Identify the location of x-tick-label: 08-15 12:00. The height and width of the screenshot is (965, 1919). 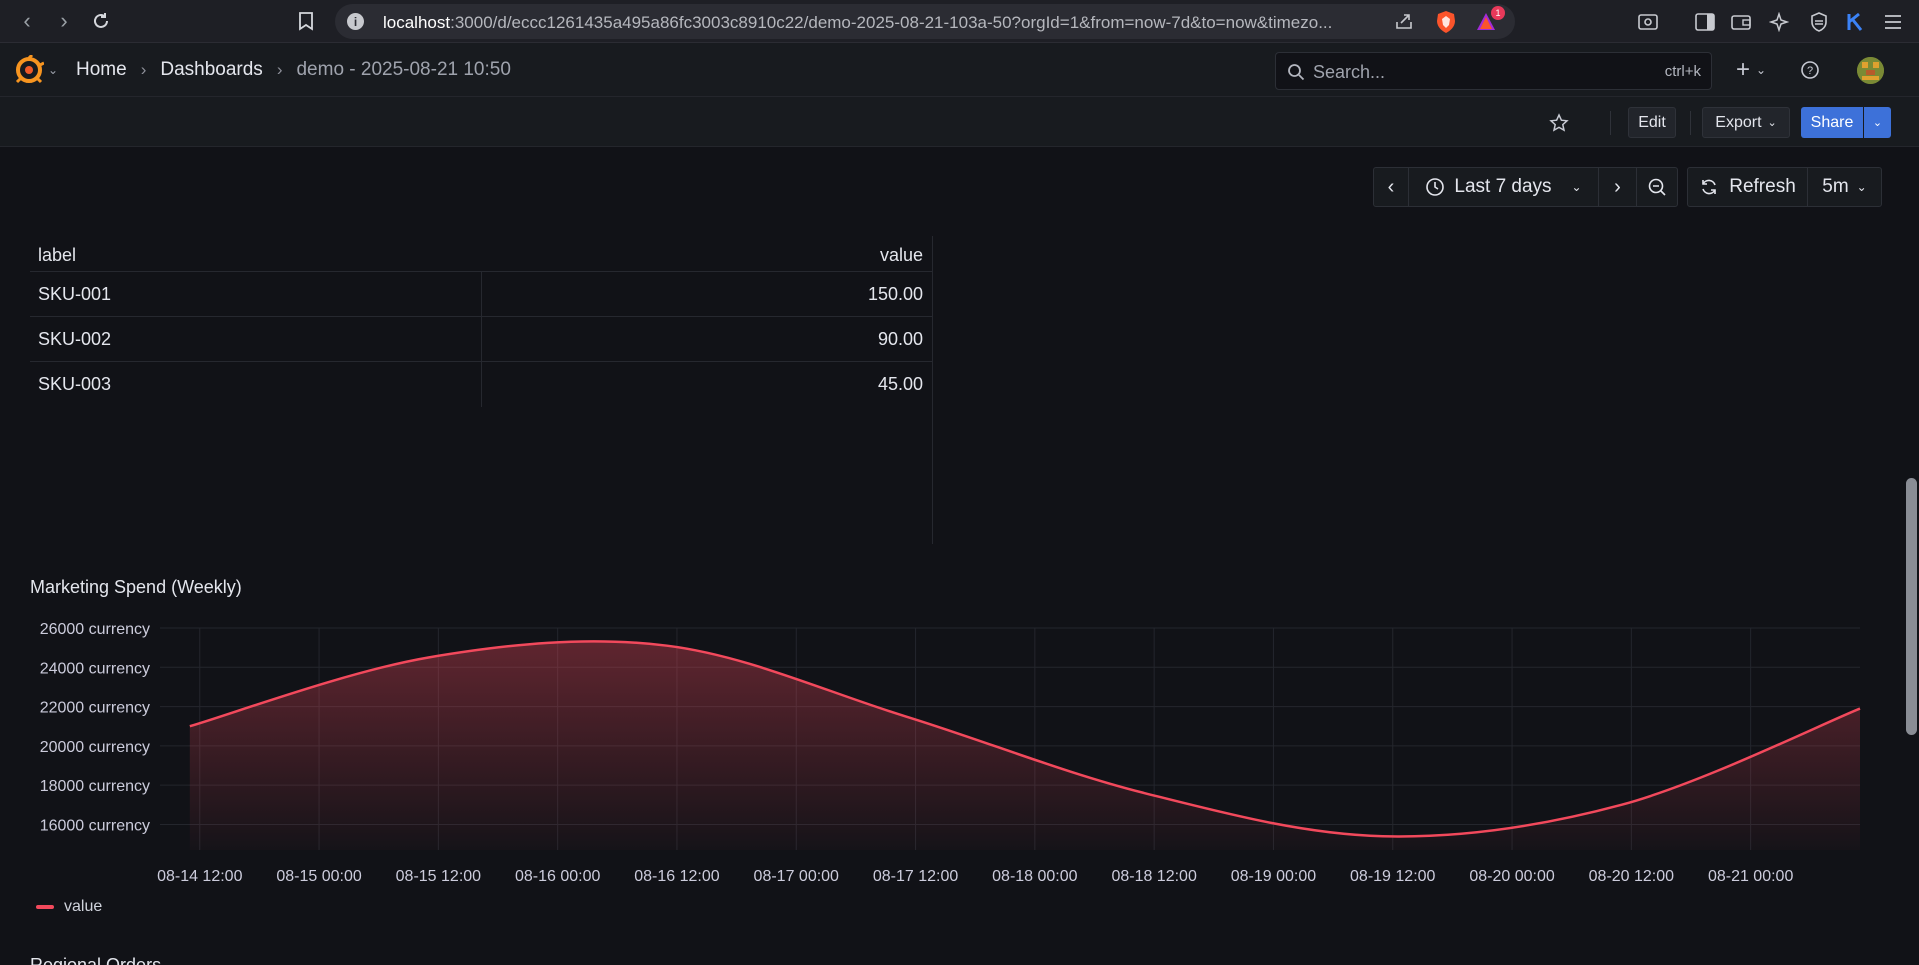
(439, 876).